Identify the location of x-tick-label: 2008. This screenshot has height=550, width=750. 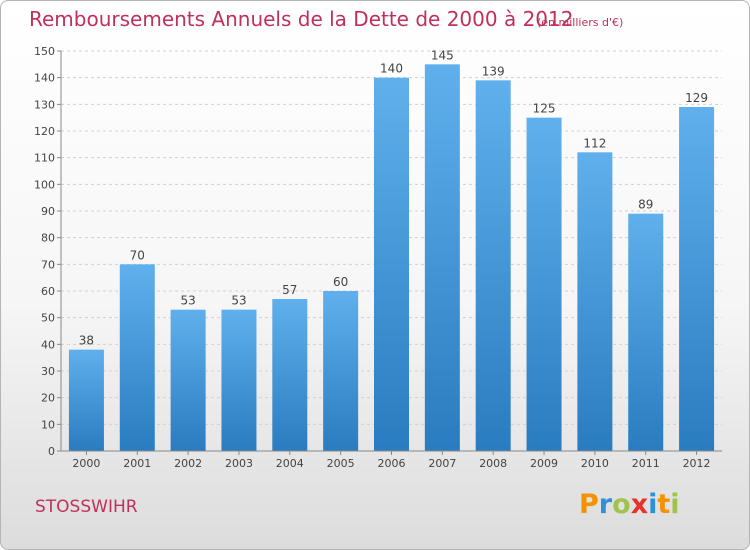
(493, 463).